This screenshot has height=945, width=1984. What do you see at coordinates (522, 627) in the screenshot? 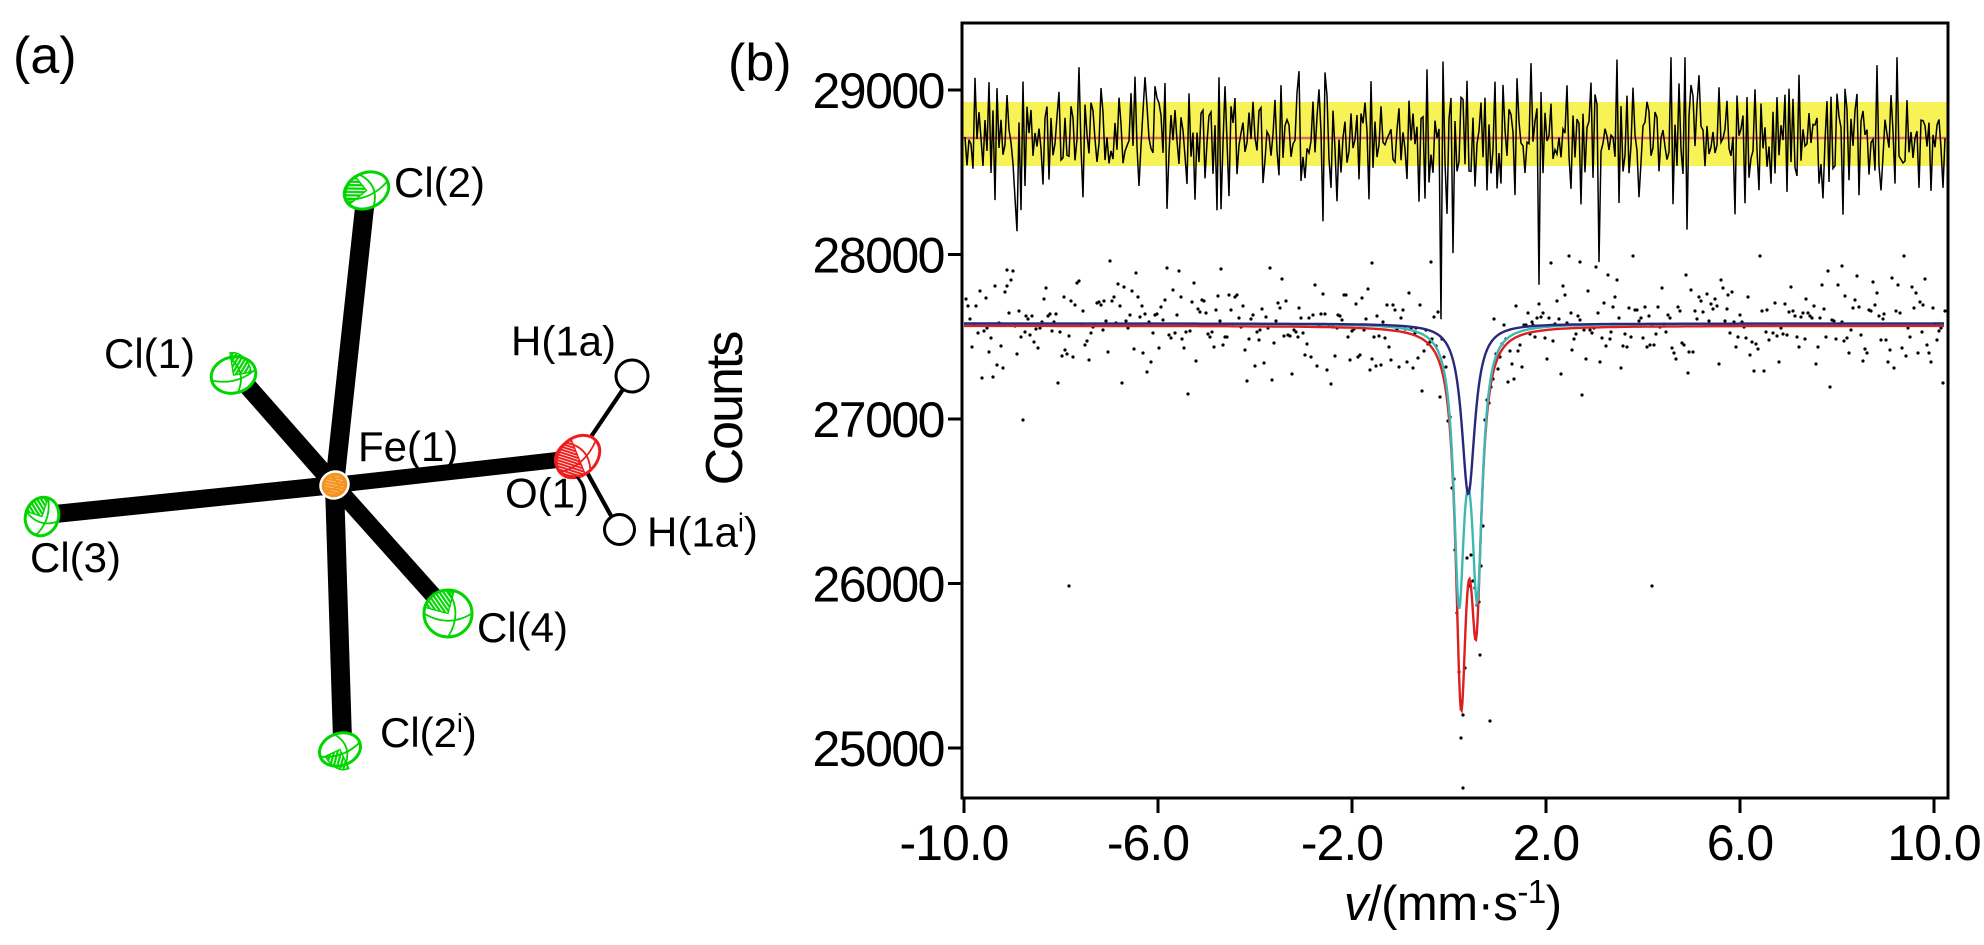
I see `svg-text: Cl(4)` at bounding box center [522, 627].